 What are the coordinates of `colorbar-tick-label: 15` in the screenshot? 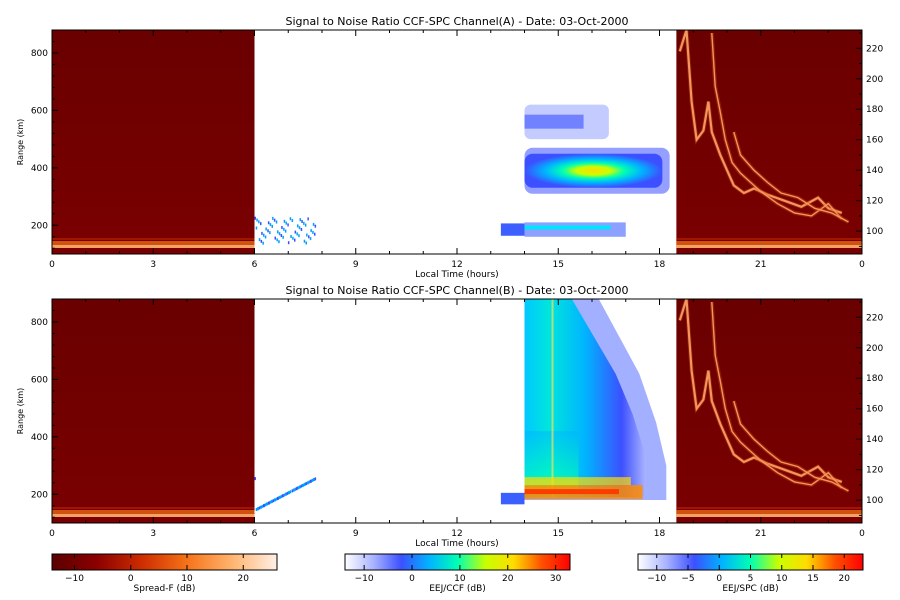 It's located at (812, 579).